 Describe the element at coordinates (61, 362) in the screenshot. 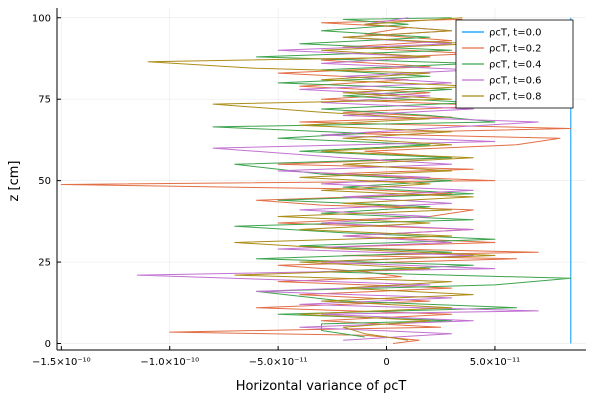

I see `x-tick-label: −1.5×10⁻¹⁰` at that location.